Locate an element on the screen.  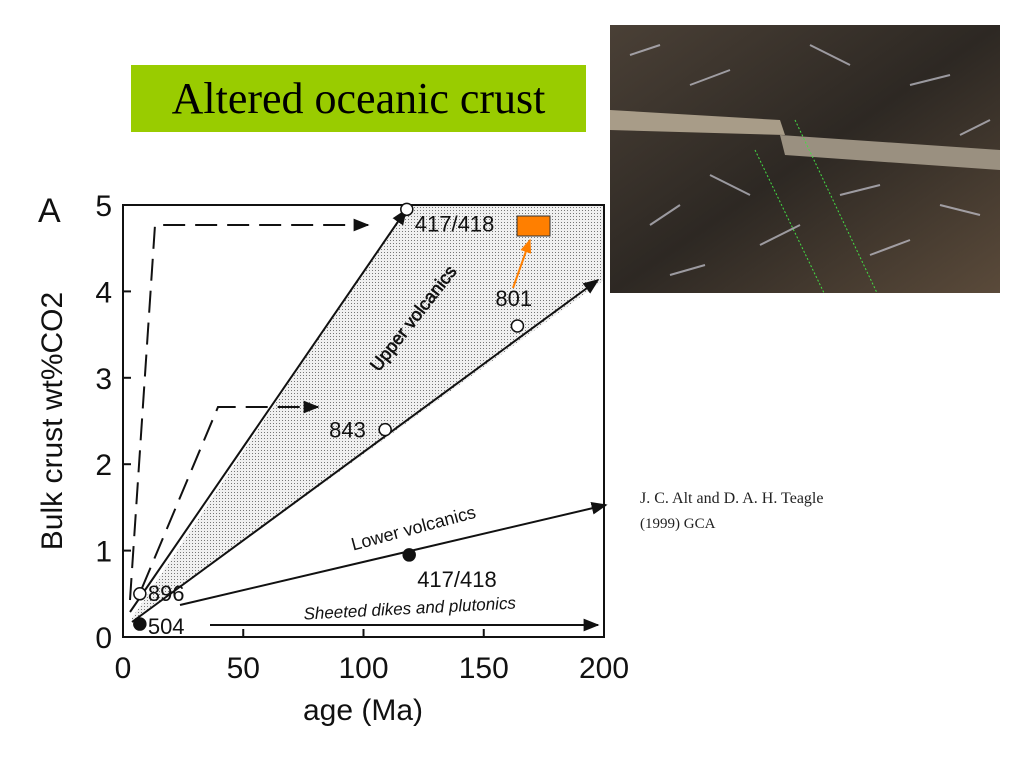
y-tick-label: 4 is located at coordinates (103, 292).